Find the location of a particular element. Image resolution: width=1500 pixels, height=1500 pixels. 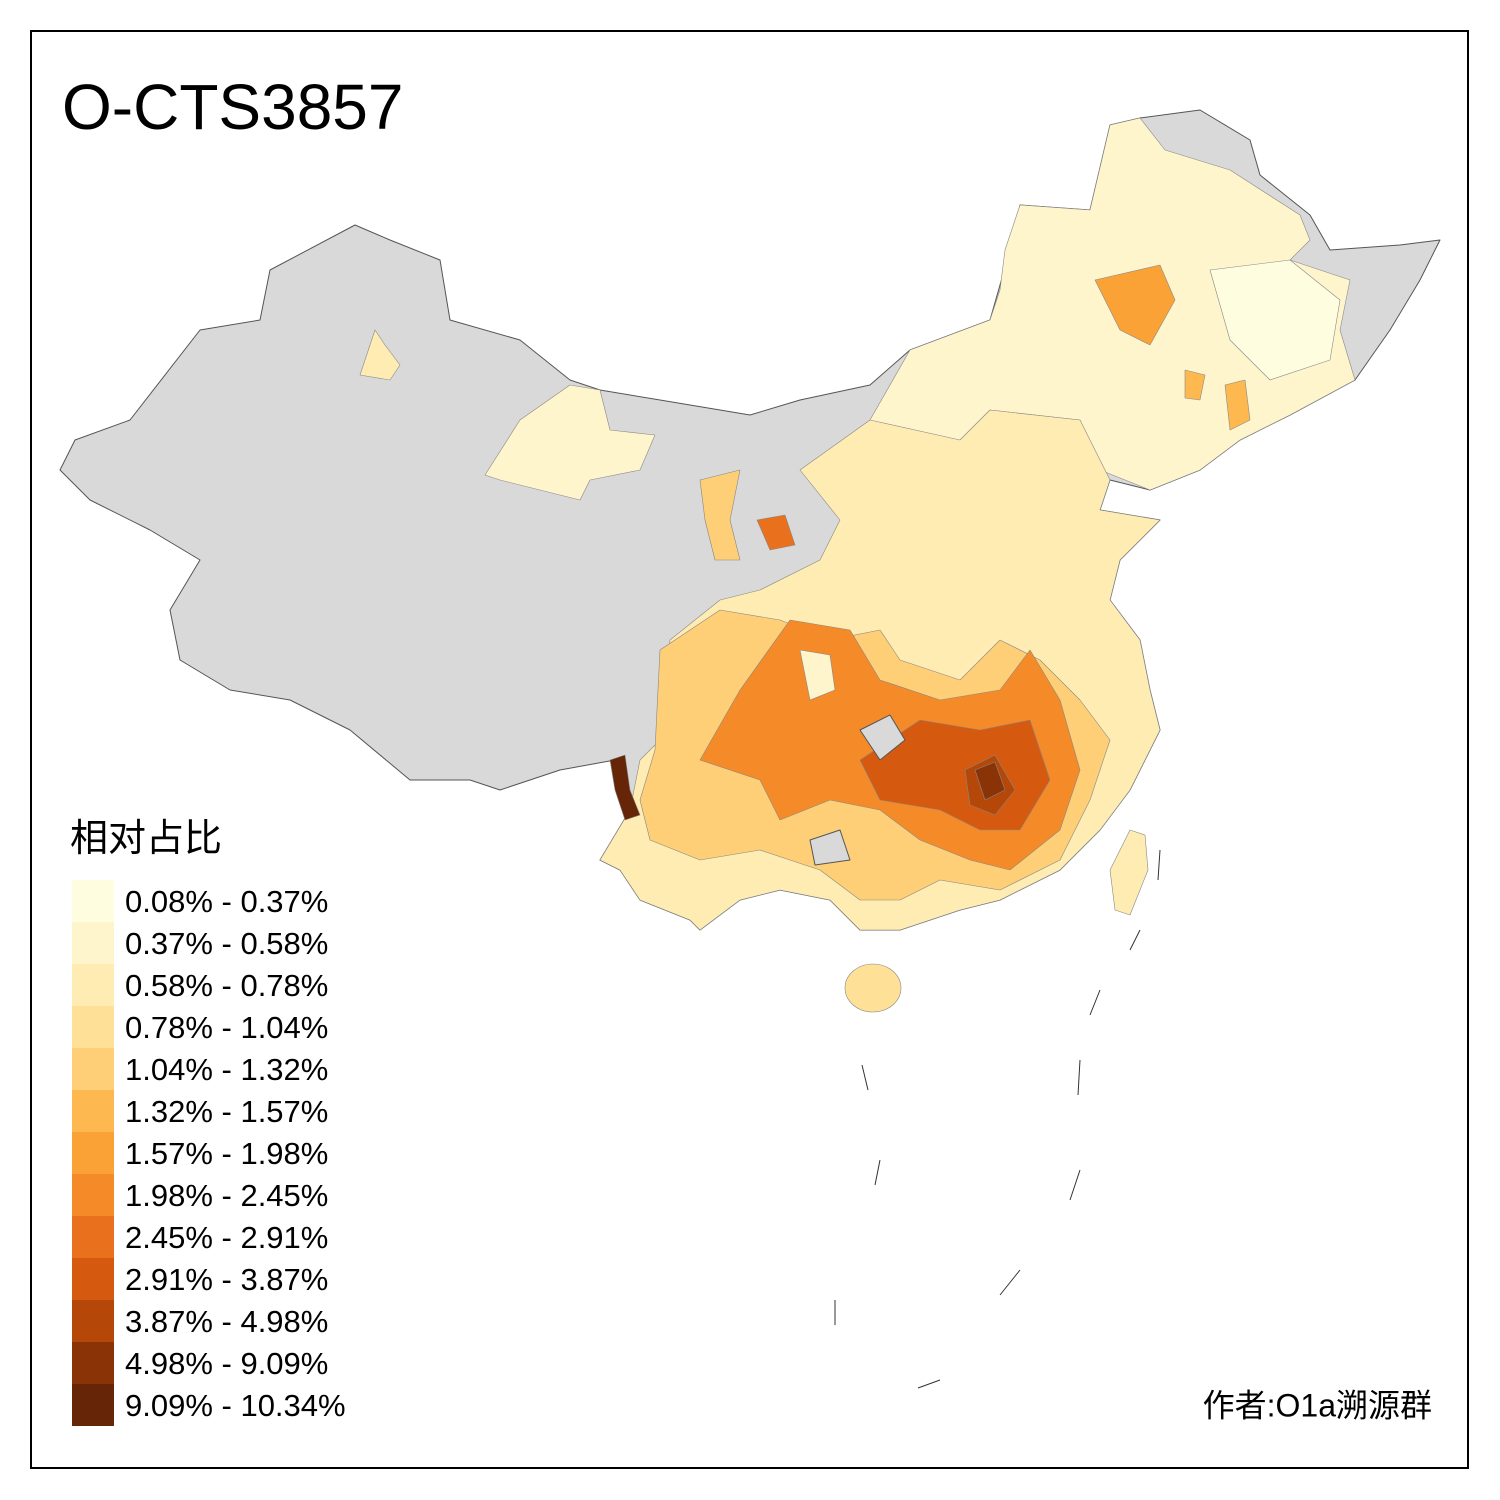

map-title: O-CTS3857 is located at coordinates (232, 107).